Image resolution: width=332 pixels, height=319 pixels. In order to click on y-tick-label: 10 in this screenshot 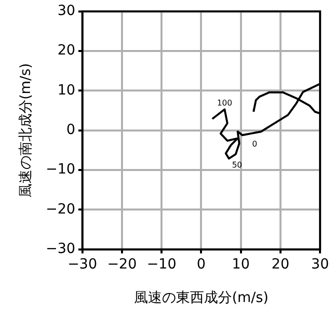, I will do `click(67, 90)`.